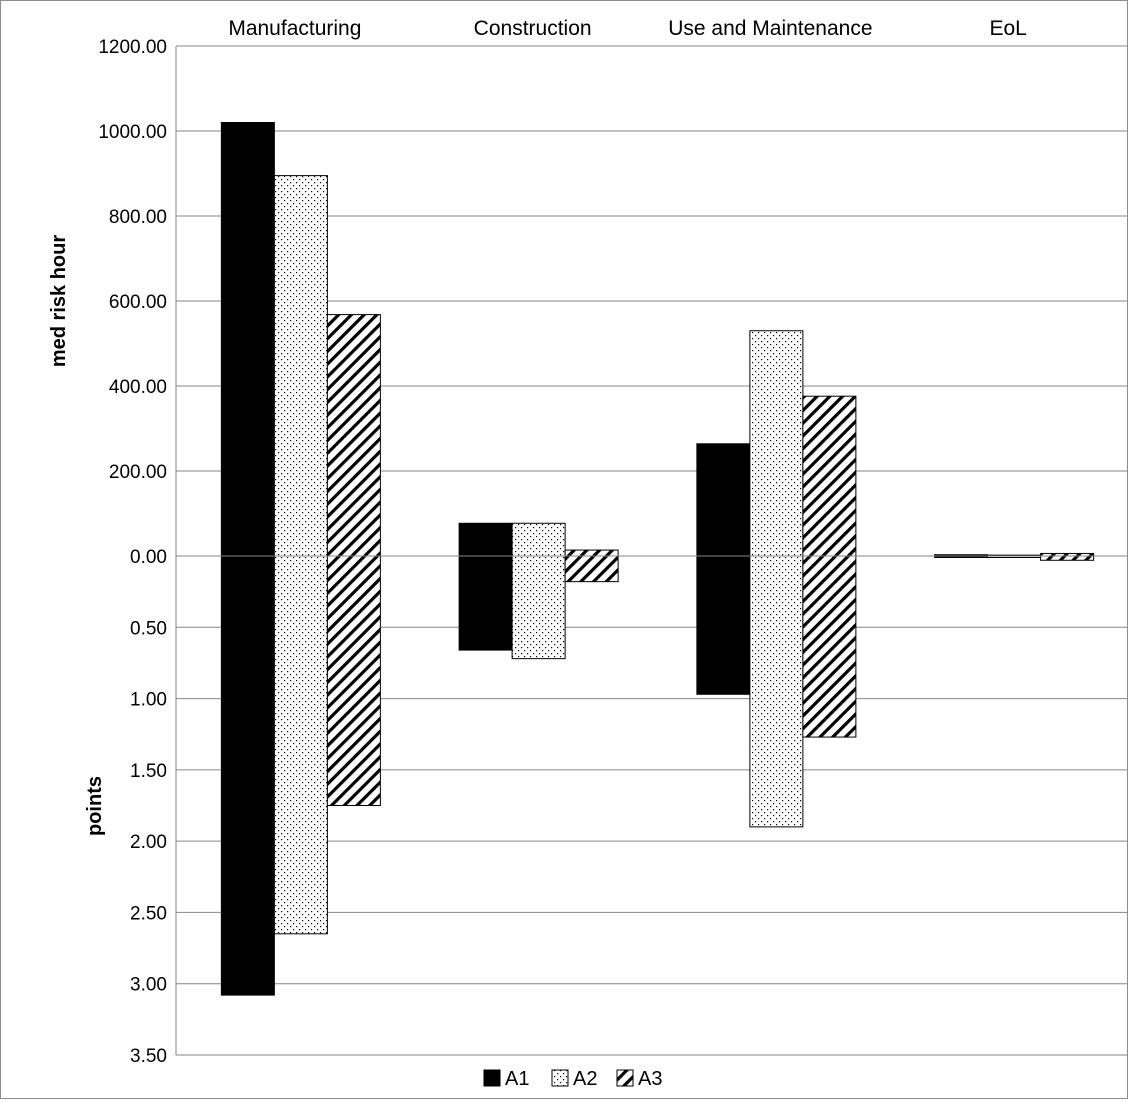 This screenshot has width=1128, height=1103. What do you see at coordinates (148, 985) in the screenshot?
I see `tick-label-lower: 3.00` at bounding box center [148, 985].